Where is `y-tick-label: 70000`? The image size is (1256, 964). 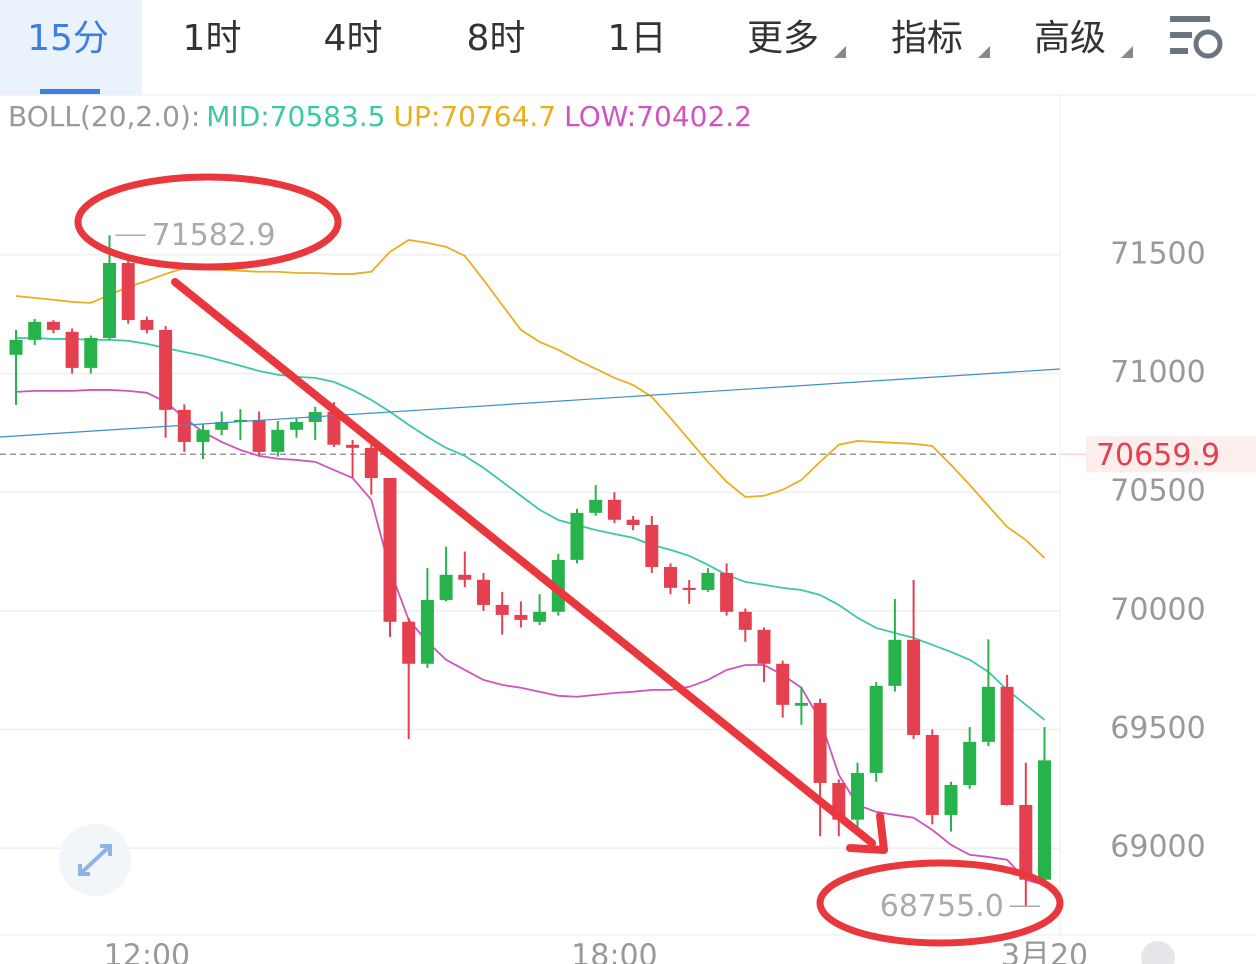 y-tick-label: 70000 is located at coordinates (1157, 609).